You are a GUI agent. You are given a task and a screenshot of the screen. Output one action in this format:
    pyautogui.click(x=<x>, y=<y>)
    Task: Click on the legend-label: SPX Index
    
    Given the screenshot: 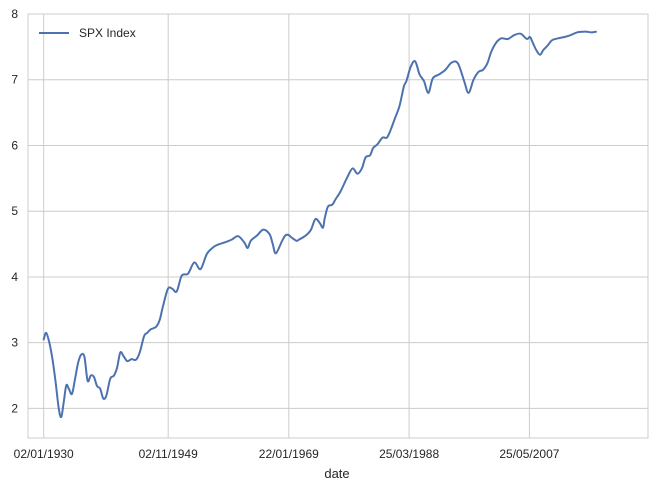 What is the action you would take?
    pyautogui.click(x=107, y=33)
    